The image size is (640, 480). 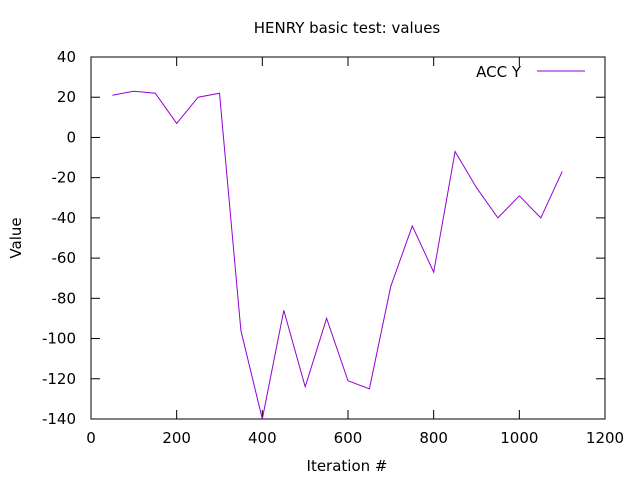 I want to click on y-tick-label: -100, so click(x=59, y=339).